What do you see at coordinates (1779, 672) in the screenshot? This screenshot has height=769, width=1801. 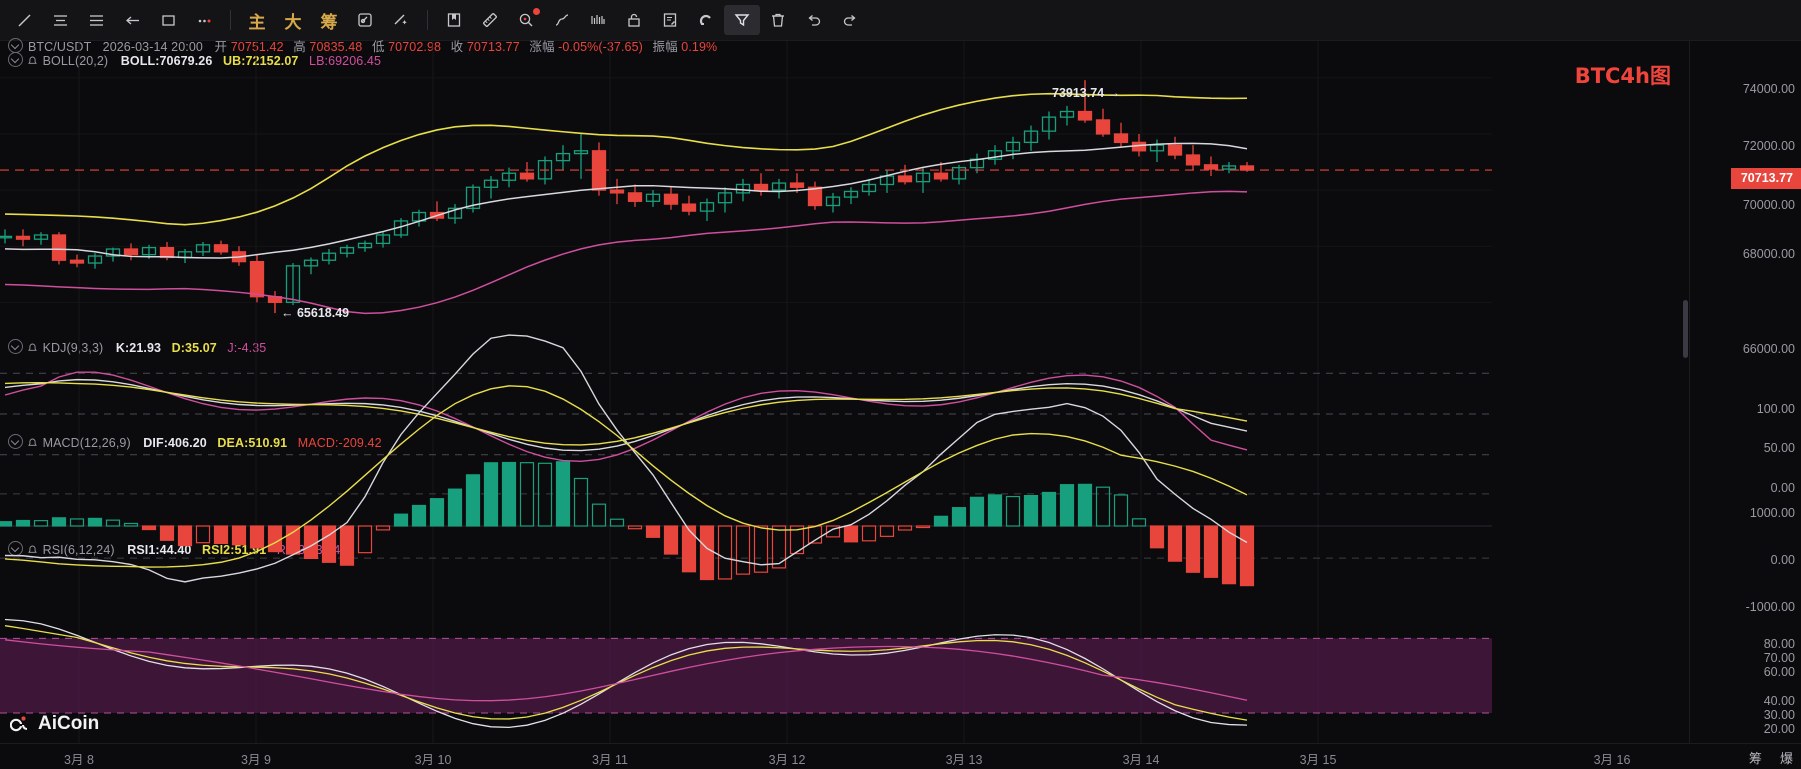 I see `axis-rsi-60: 60.00` at bounding box center [1779, 672].